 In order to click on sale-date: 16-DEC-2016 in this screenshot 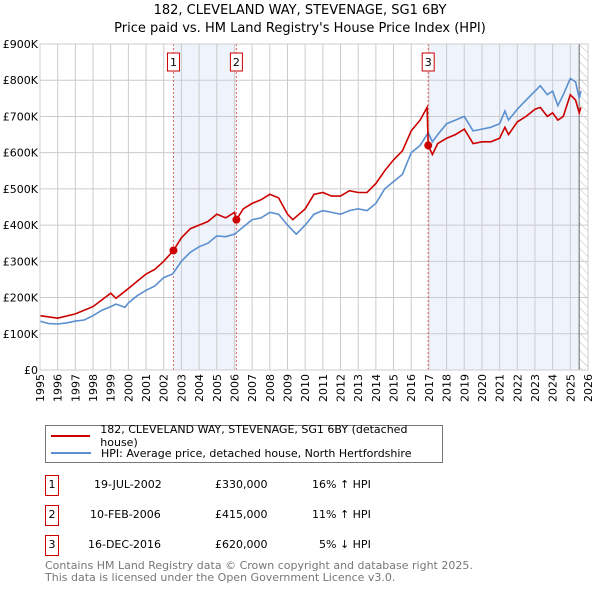, I will do `click(125, 544)`.